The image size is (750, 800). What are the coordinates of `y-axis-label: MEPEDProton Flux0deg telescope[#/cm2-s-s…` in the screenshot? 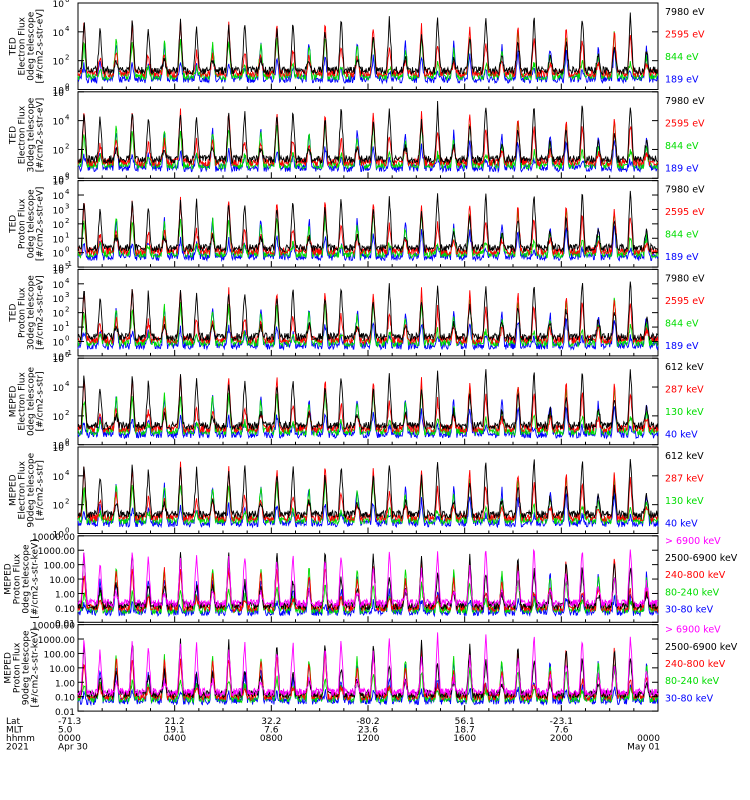 It's located at (22, 578).